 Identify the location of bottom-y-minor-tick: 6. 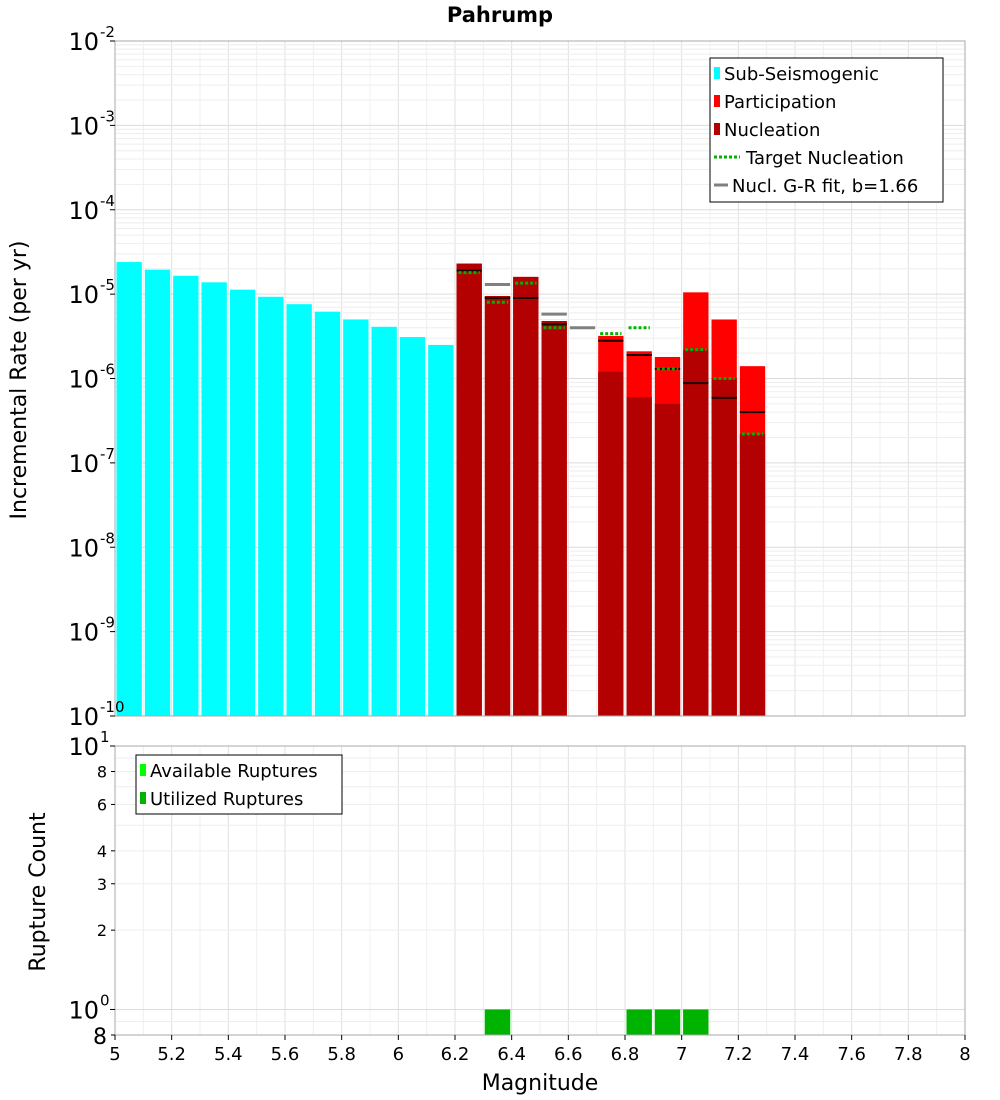
(106, 804).